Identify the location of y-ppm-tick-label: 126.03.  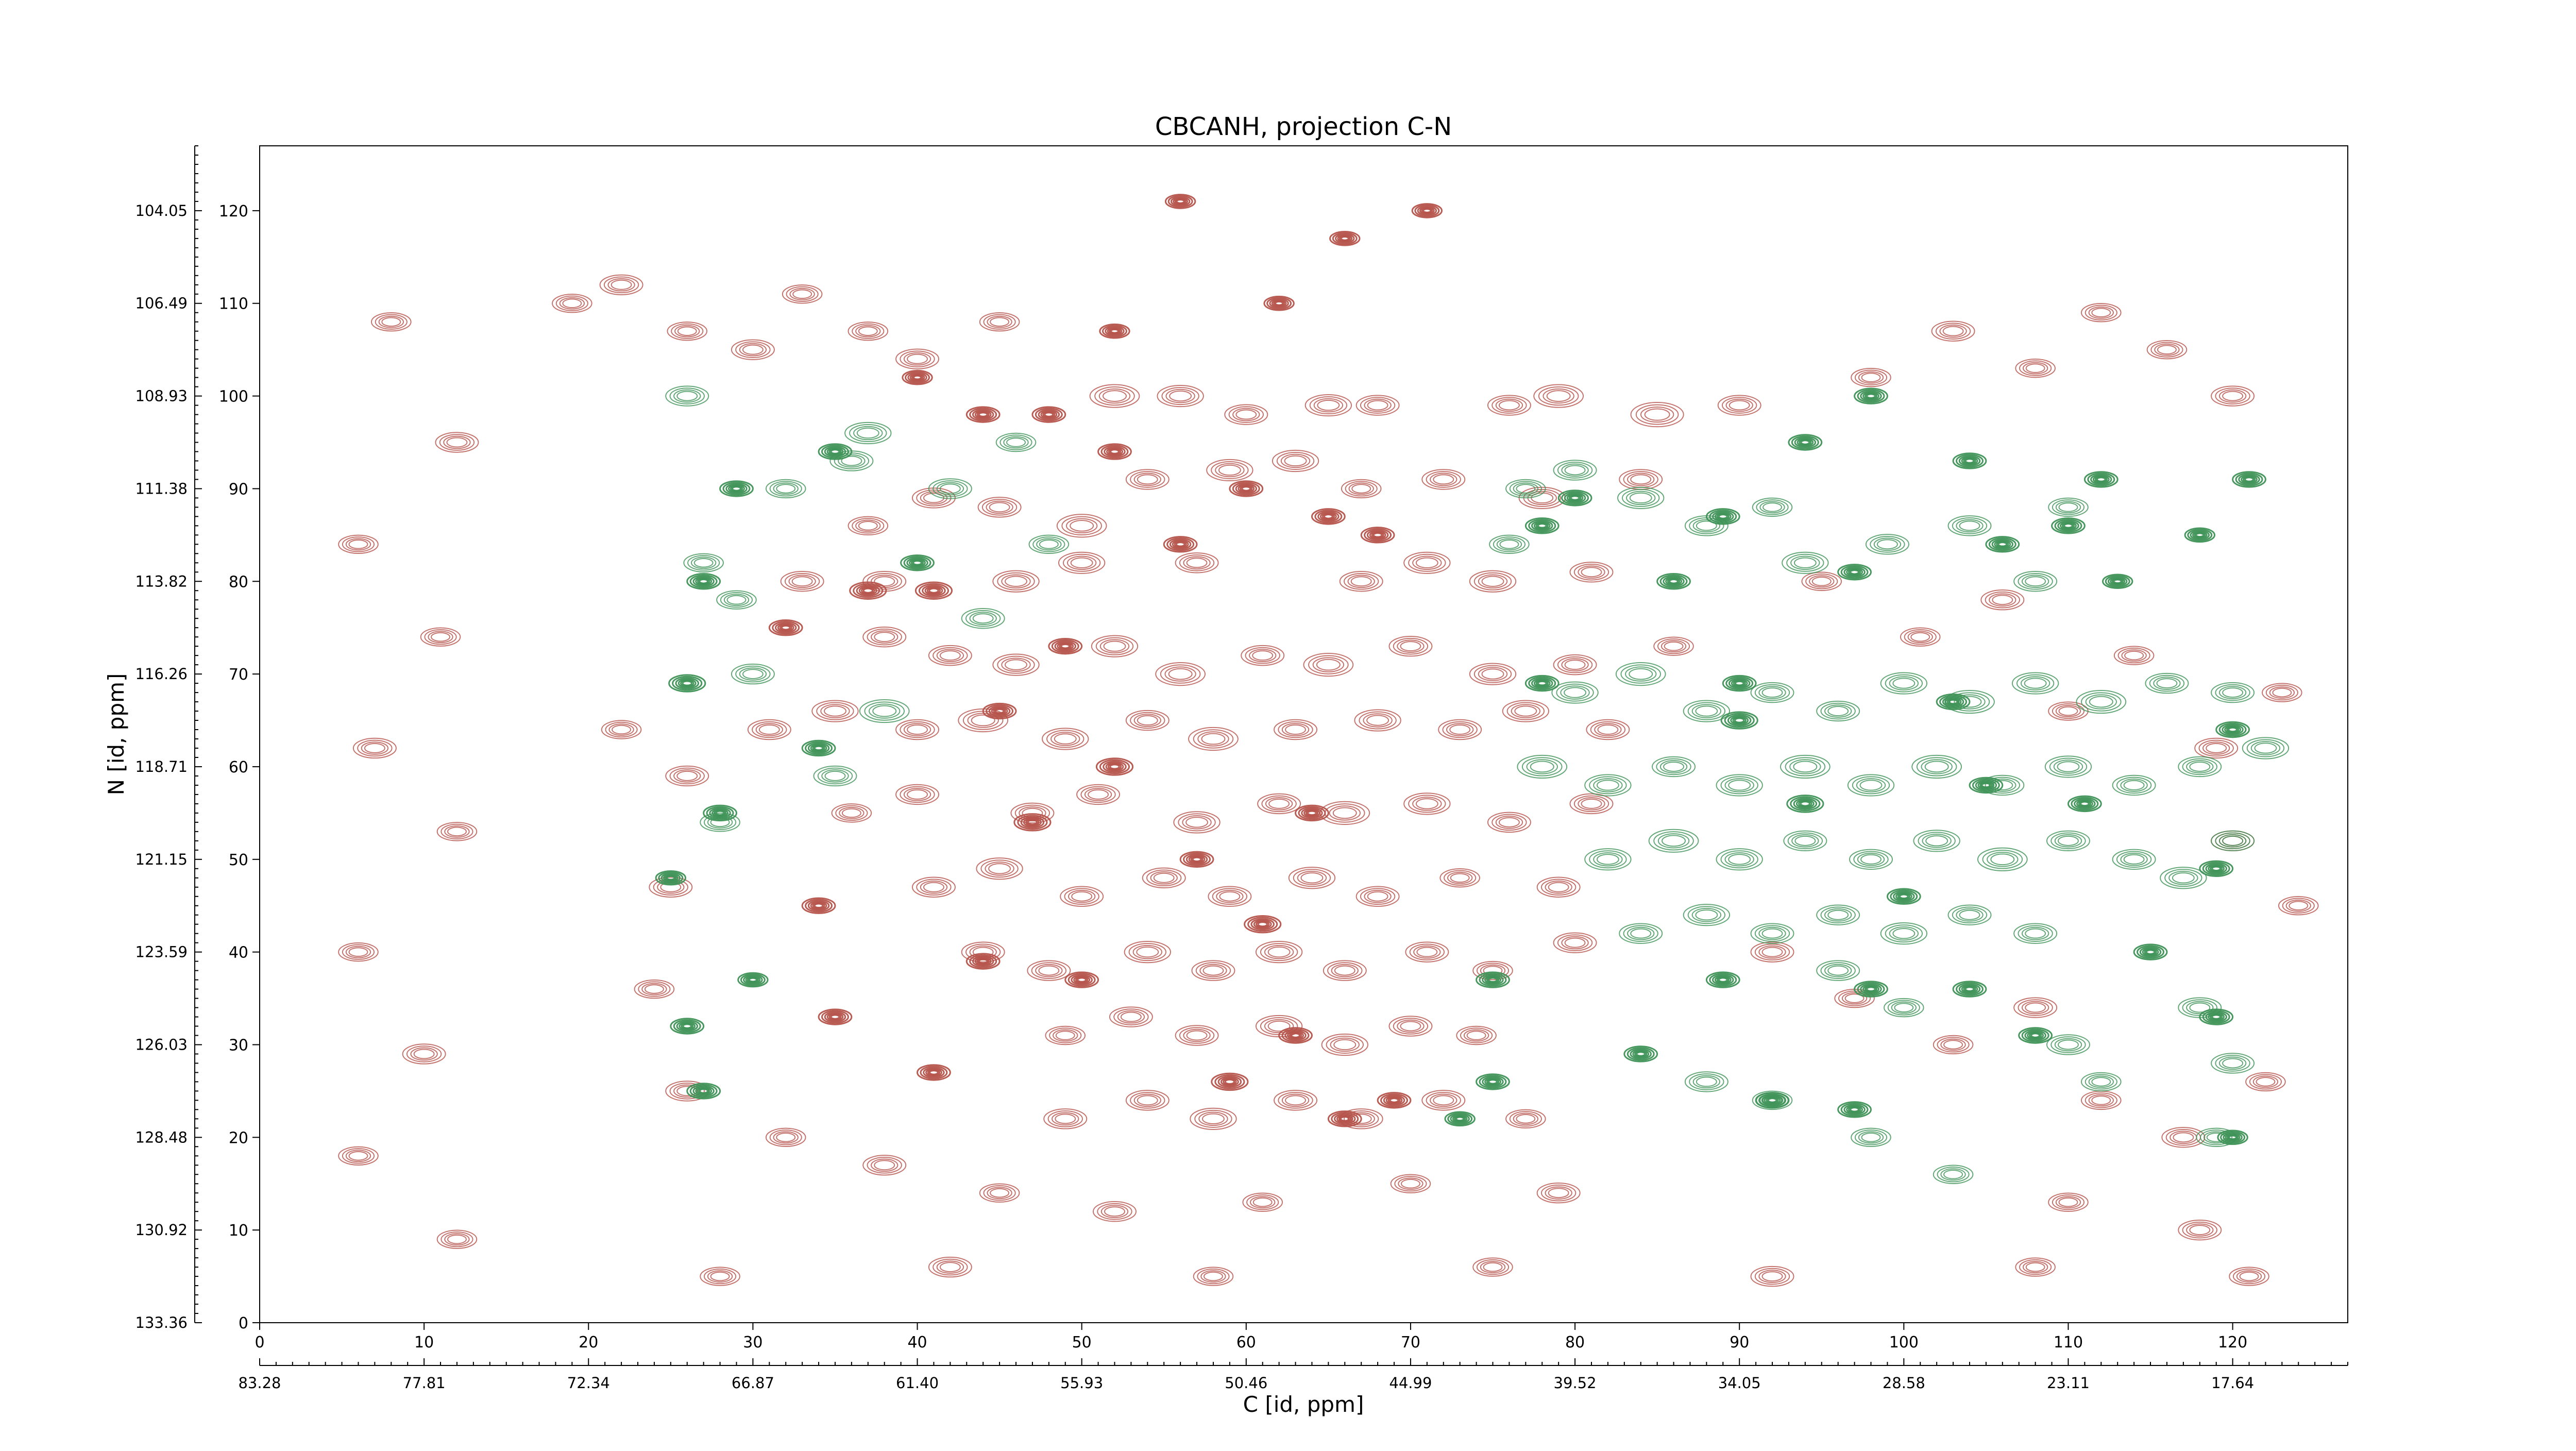
(161, 1044).